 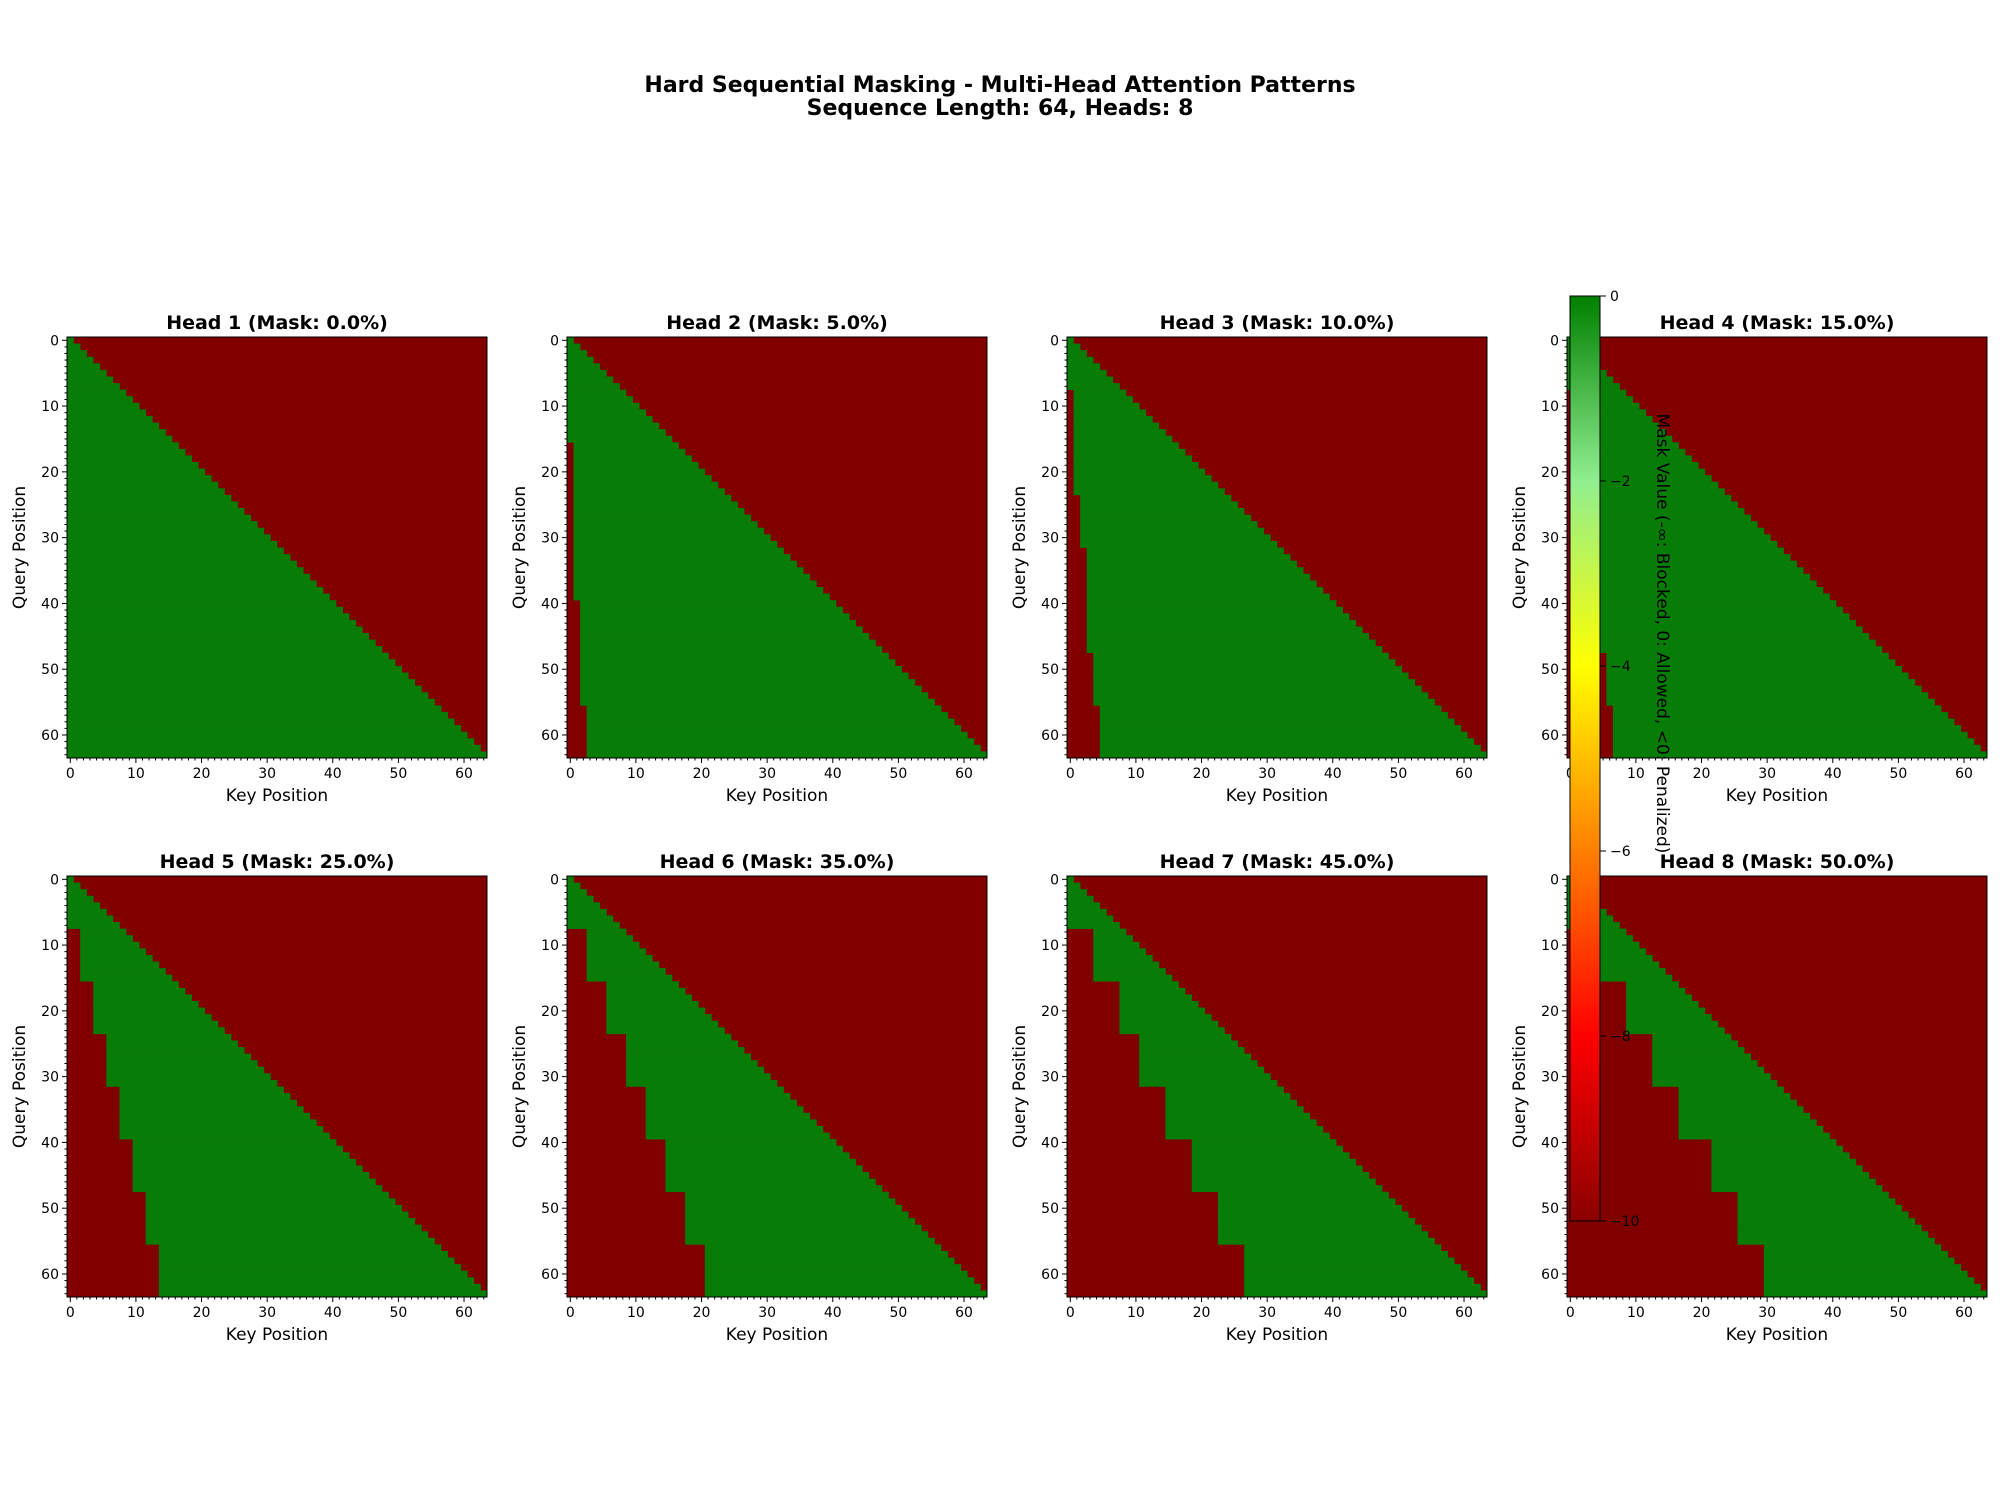 I want to click on y-tick-label: 50, so click(x=550, y=1209).